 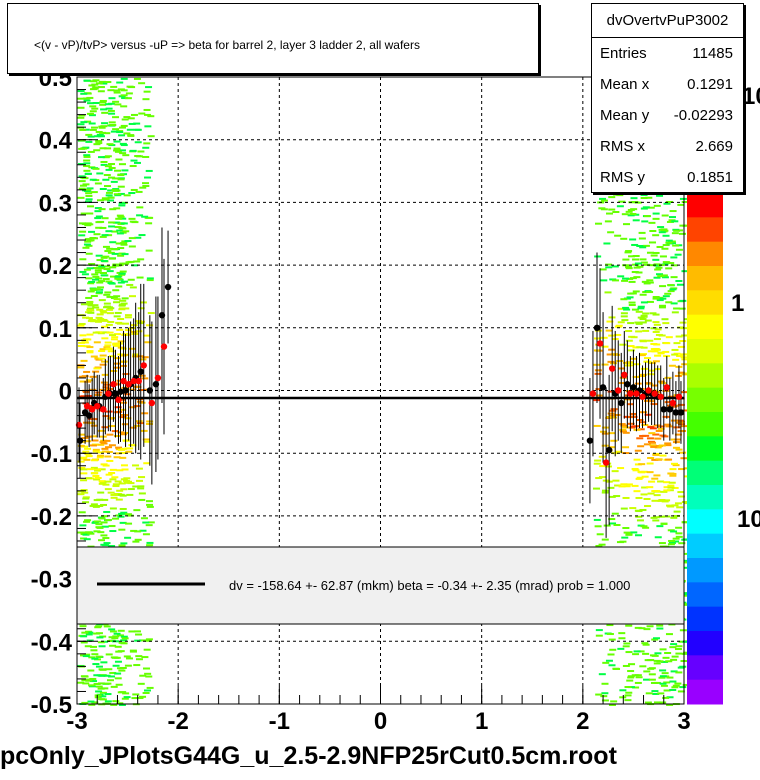 What do you see at coordinates (625, 84) in the screenshot?
I see `stats-key: Mean x` at bounding box center [625, 84].